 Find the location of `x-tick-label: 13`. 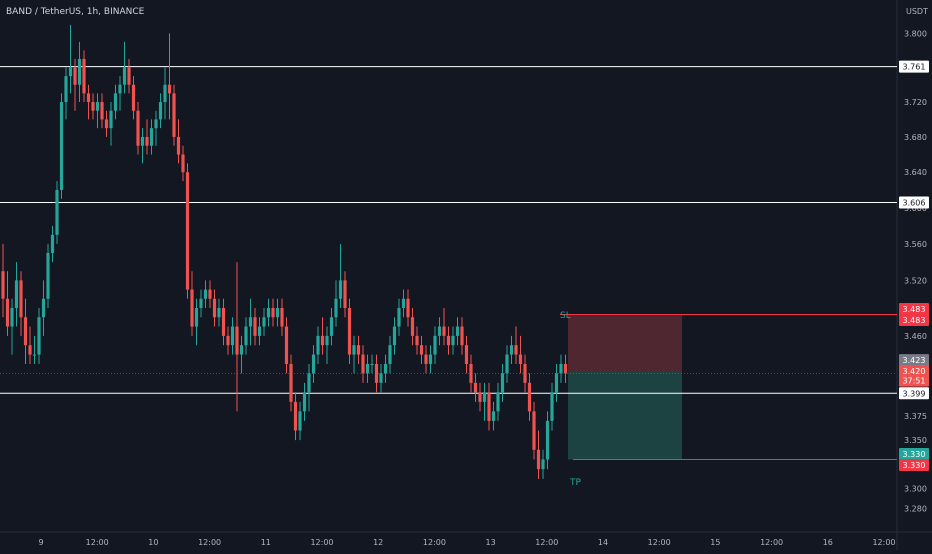

x-tick-label: 13 is located at coordinates (491, 542).